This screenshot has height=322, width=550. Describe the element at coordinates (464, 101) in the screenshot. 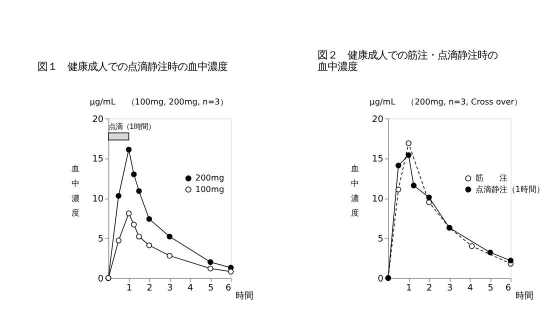

I see `chart-subtitle: （200mg, n=3, Cross over）` at that location.